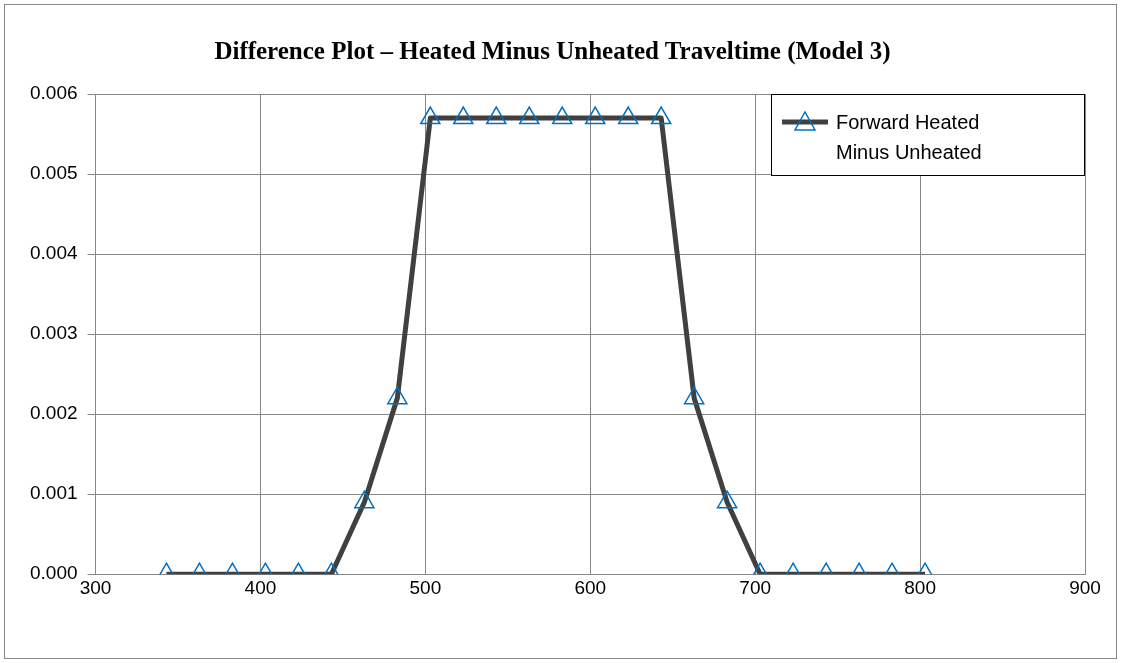 The image size is (1121, 663). What do you see at coordinates (54, 173) in the screenshot?
I see `y-tick-label: 0.005` at bounding box center [54, 173].